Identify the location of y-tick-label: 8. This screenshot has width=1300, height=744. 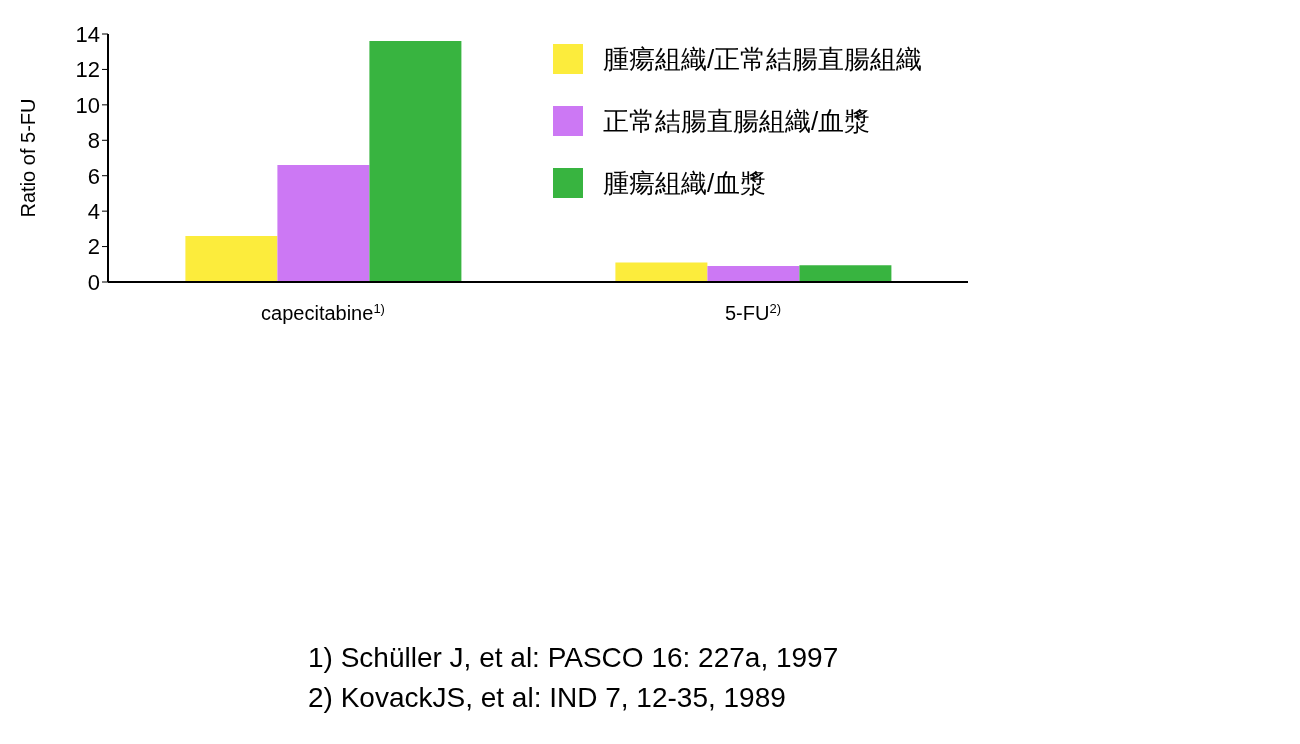
(93, 141).